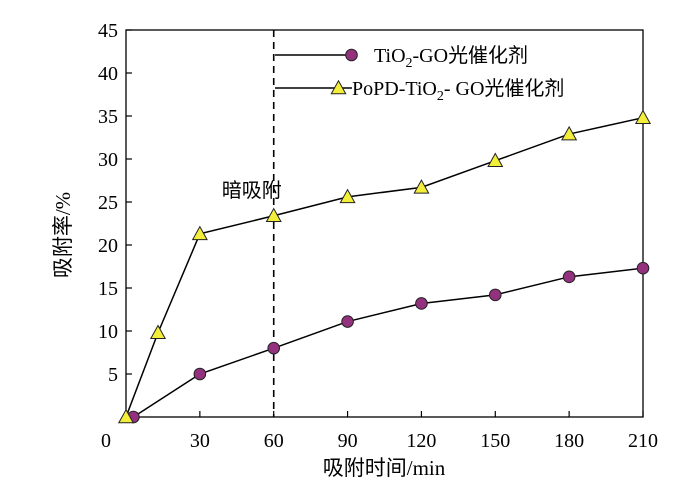 Image resolution: width=689 pixels, height=493 pixels. Describe the element at coordinates (252, 223) in the screenshot. I see `annotations: 暗吸附` at that location.